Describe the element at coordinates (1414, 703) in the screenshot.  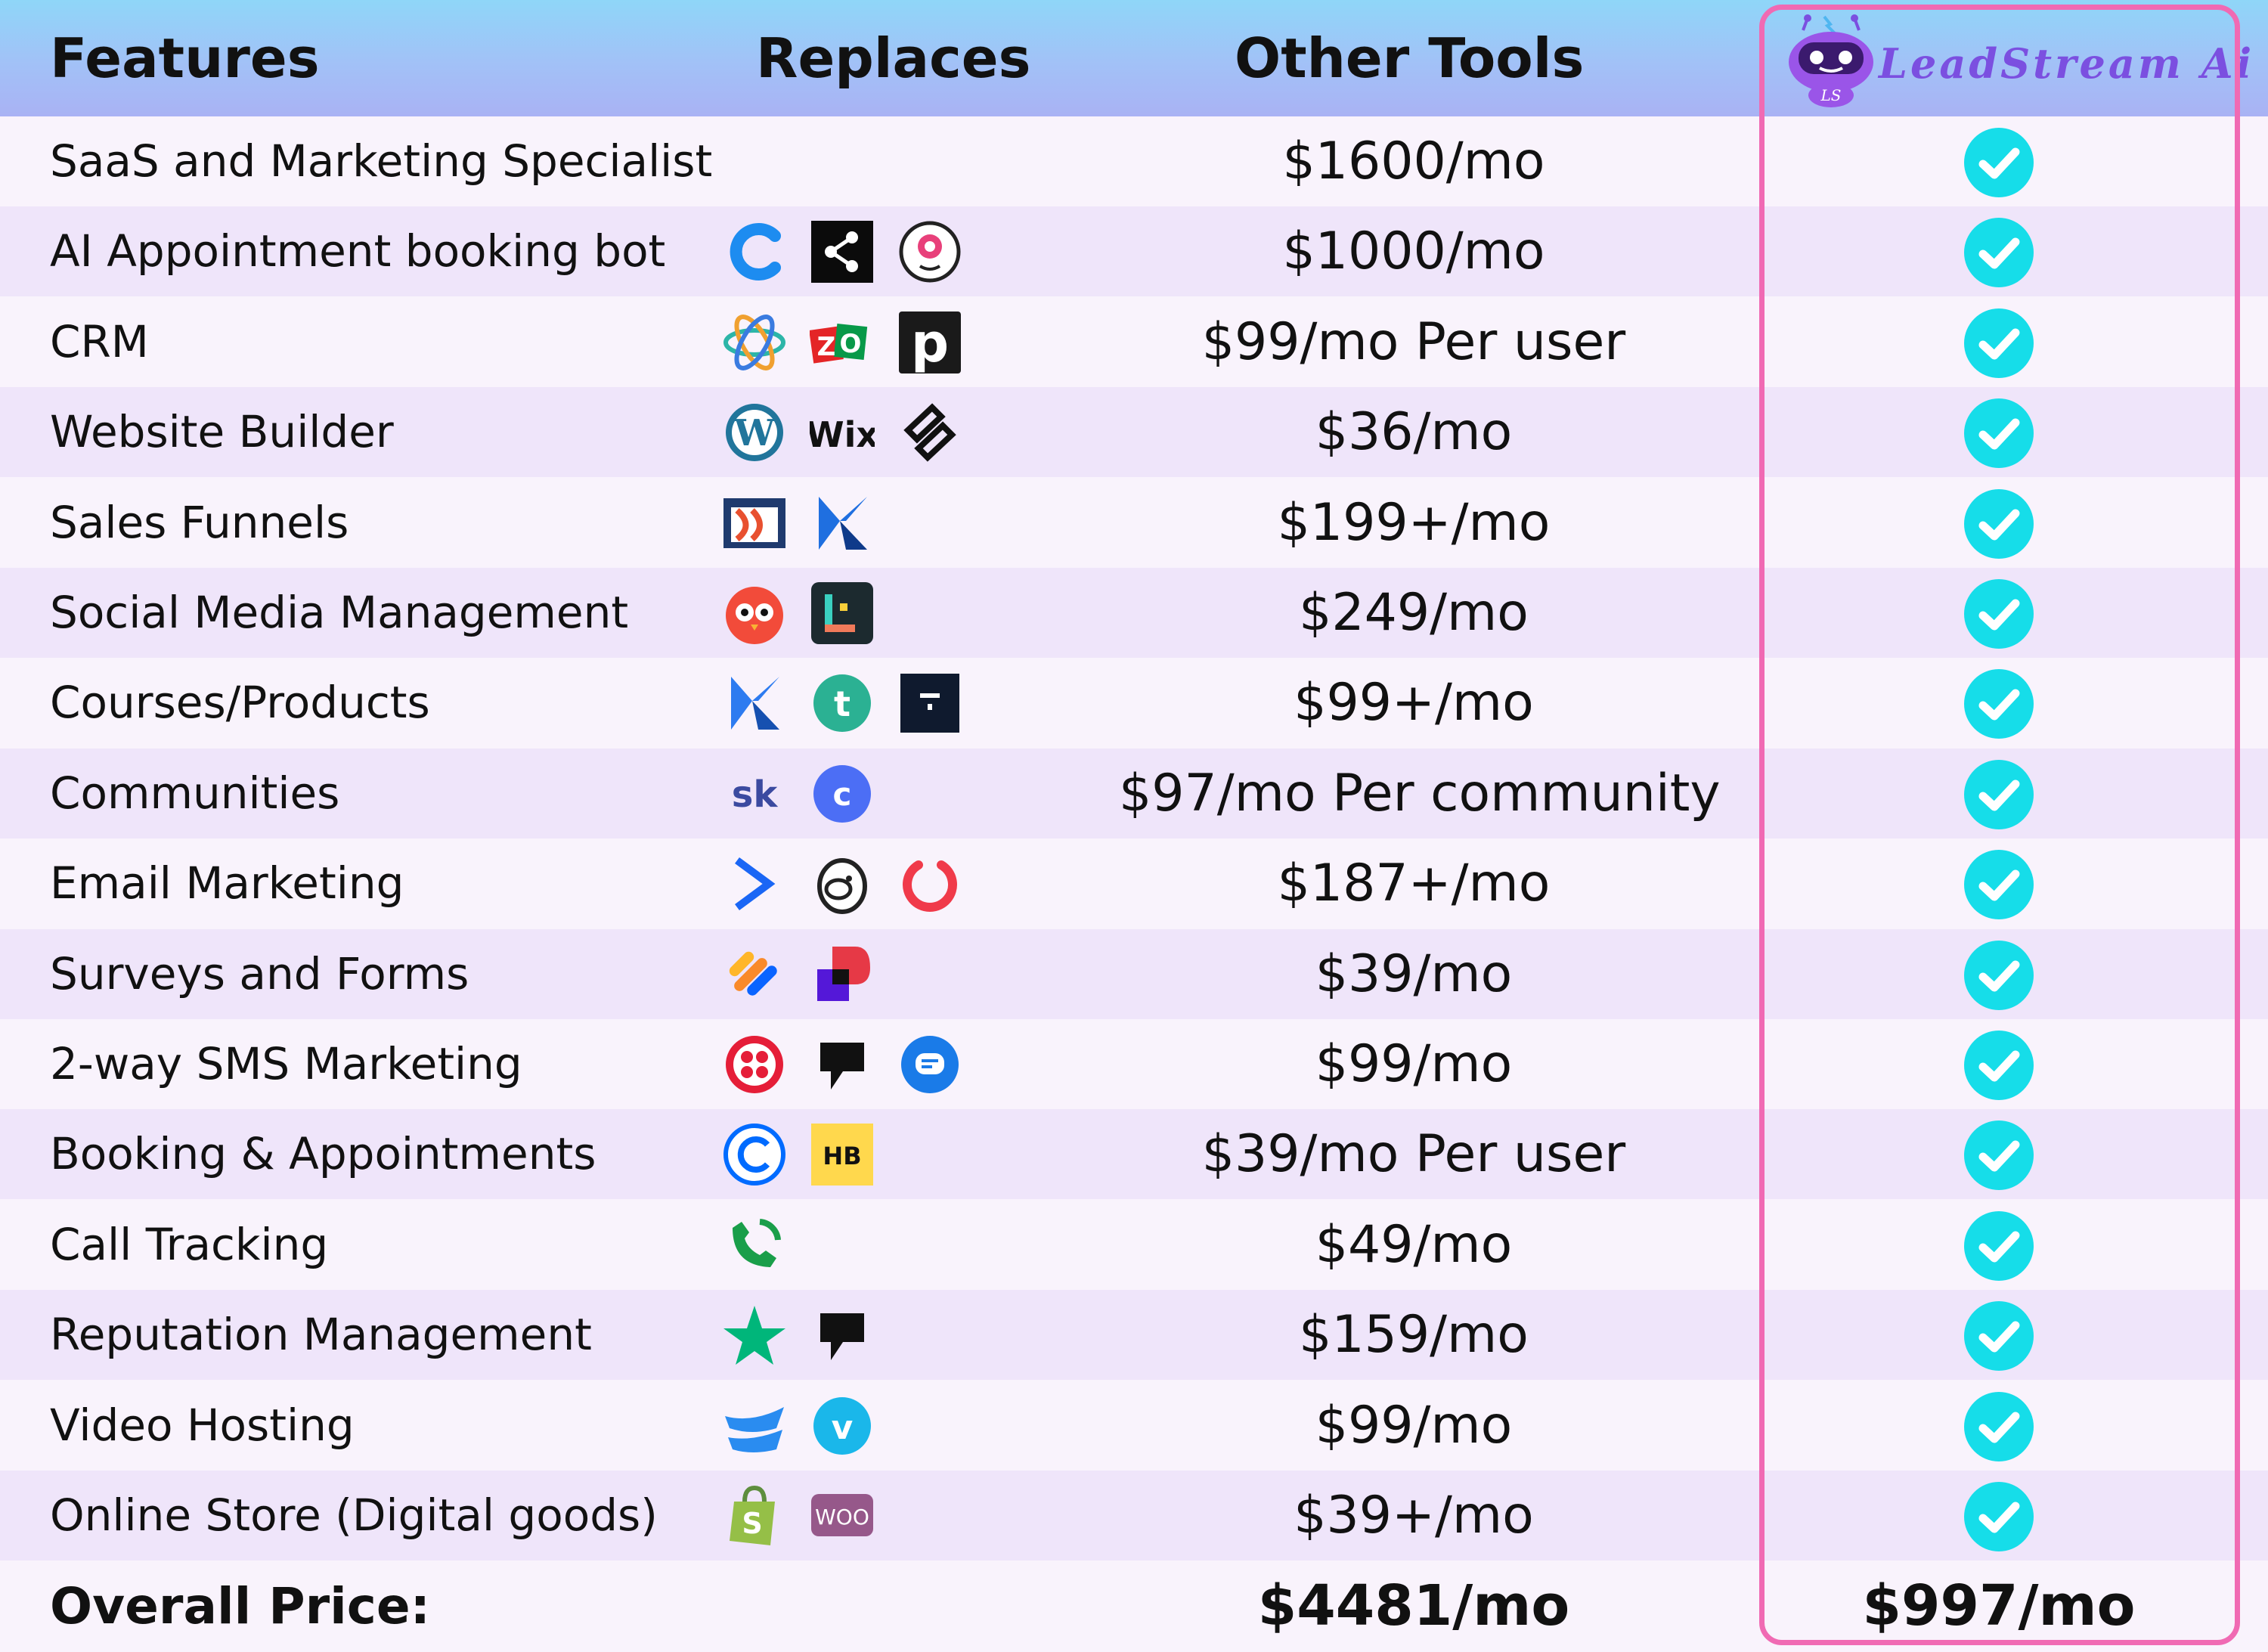
I see `other-tools-price: $99+/mo` at that location.